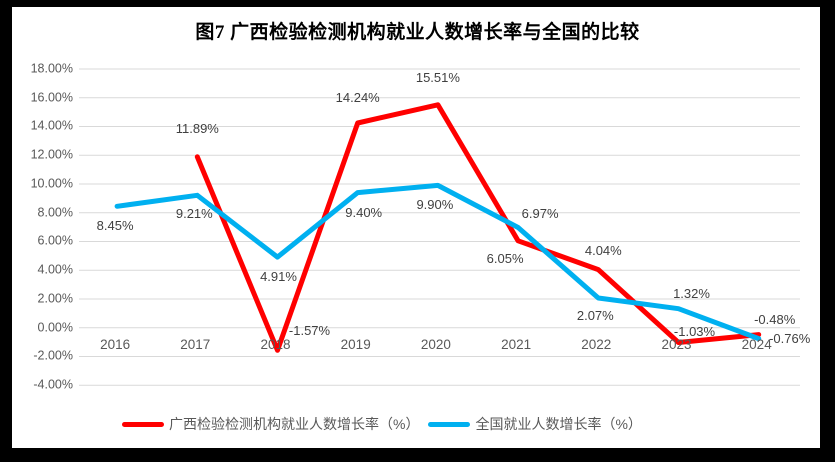  I want to click on legend-item-guangxi: 广西检验检测机构就业人数增长率（%）, so click(270, 424).